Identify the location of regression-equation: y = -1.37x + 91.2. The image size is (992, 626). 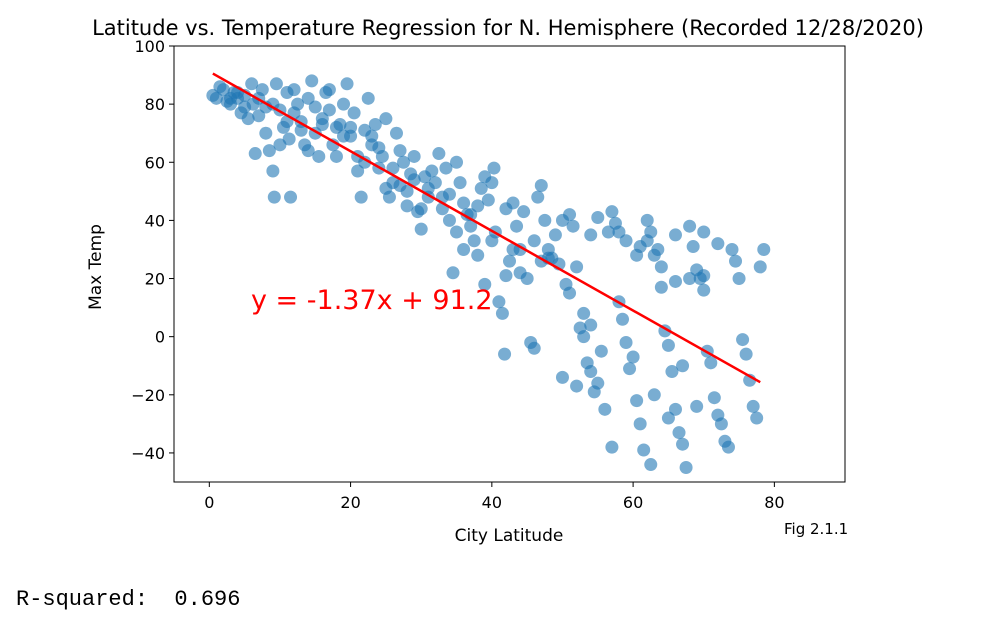
(372, 300).